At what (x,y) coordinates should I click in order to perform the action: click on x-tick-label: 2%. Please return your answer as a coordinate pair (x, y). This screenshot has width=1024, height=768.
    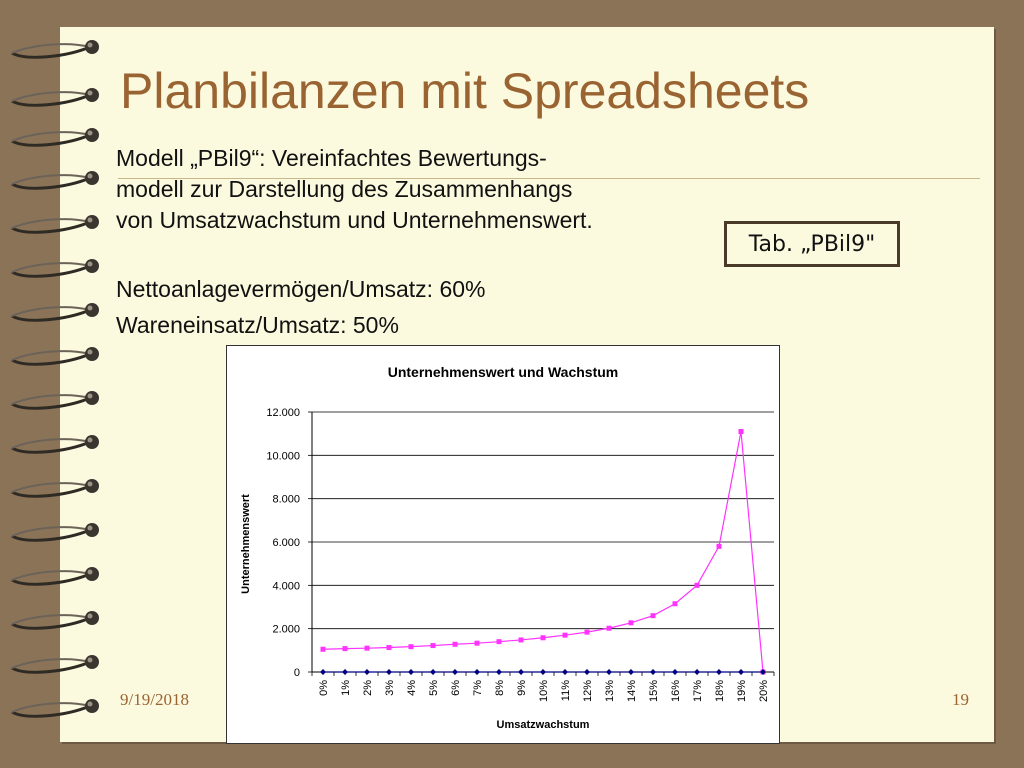
    Looking at the image, I should click on (368, 688).